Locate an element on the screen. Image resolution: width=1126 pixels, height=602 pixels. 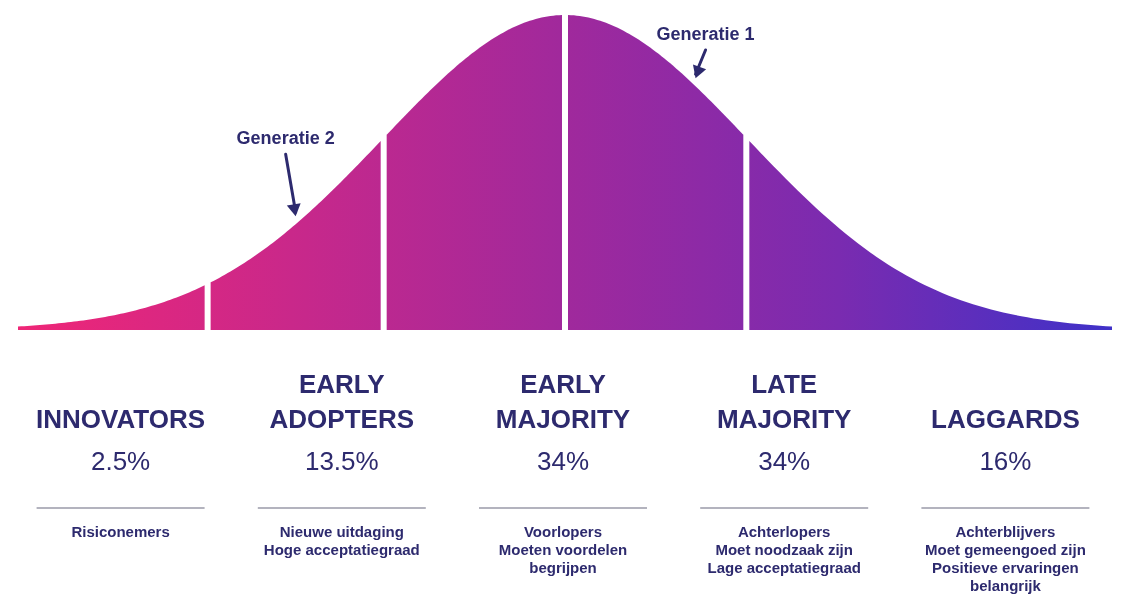
text: Generatie 1 is located at coordinates (705, 34).